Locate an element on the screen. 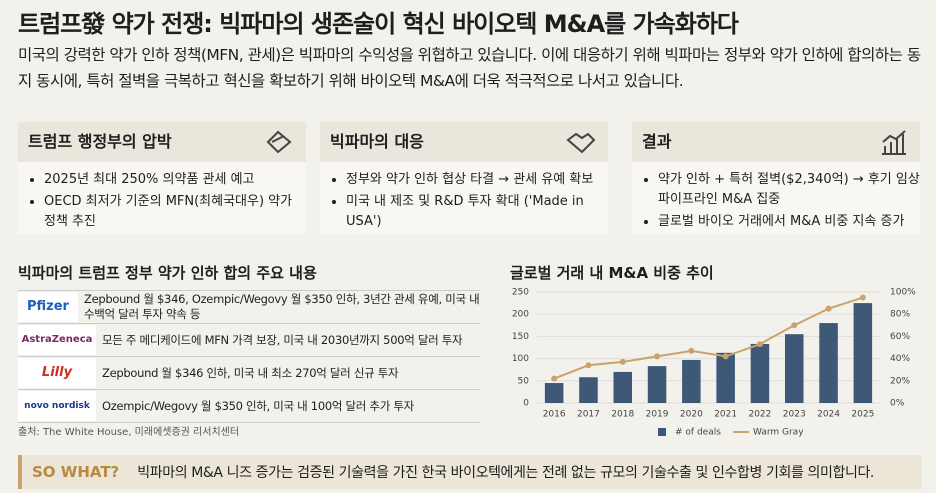  card-title: 빅파마의 대응 is located at coordinates (464, 142).